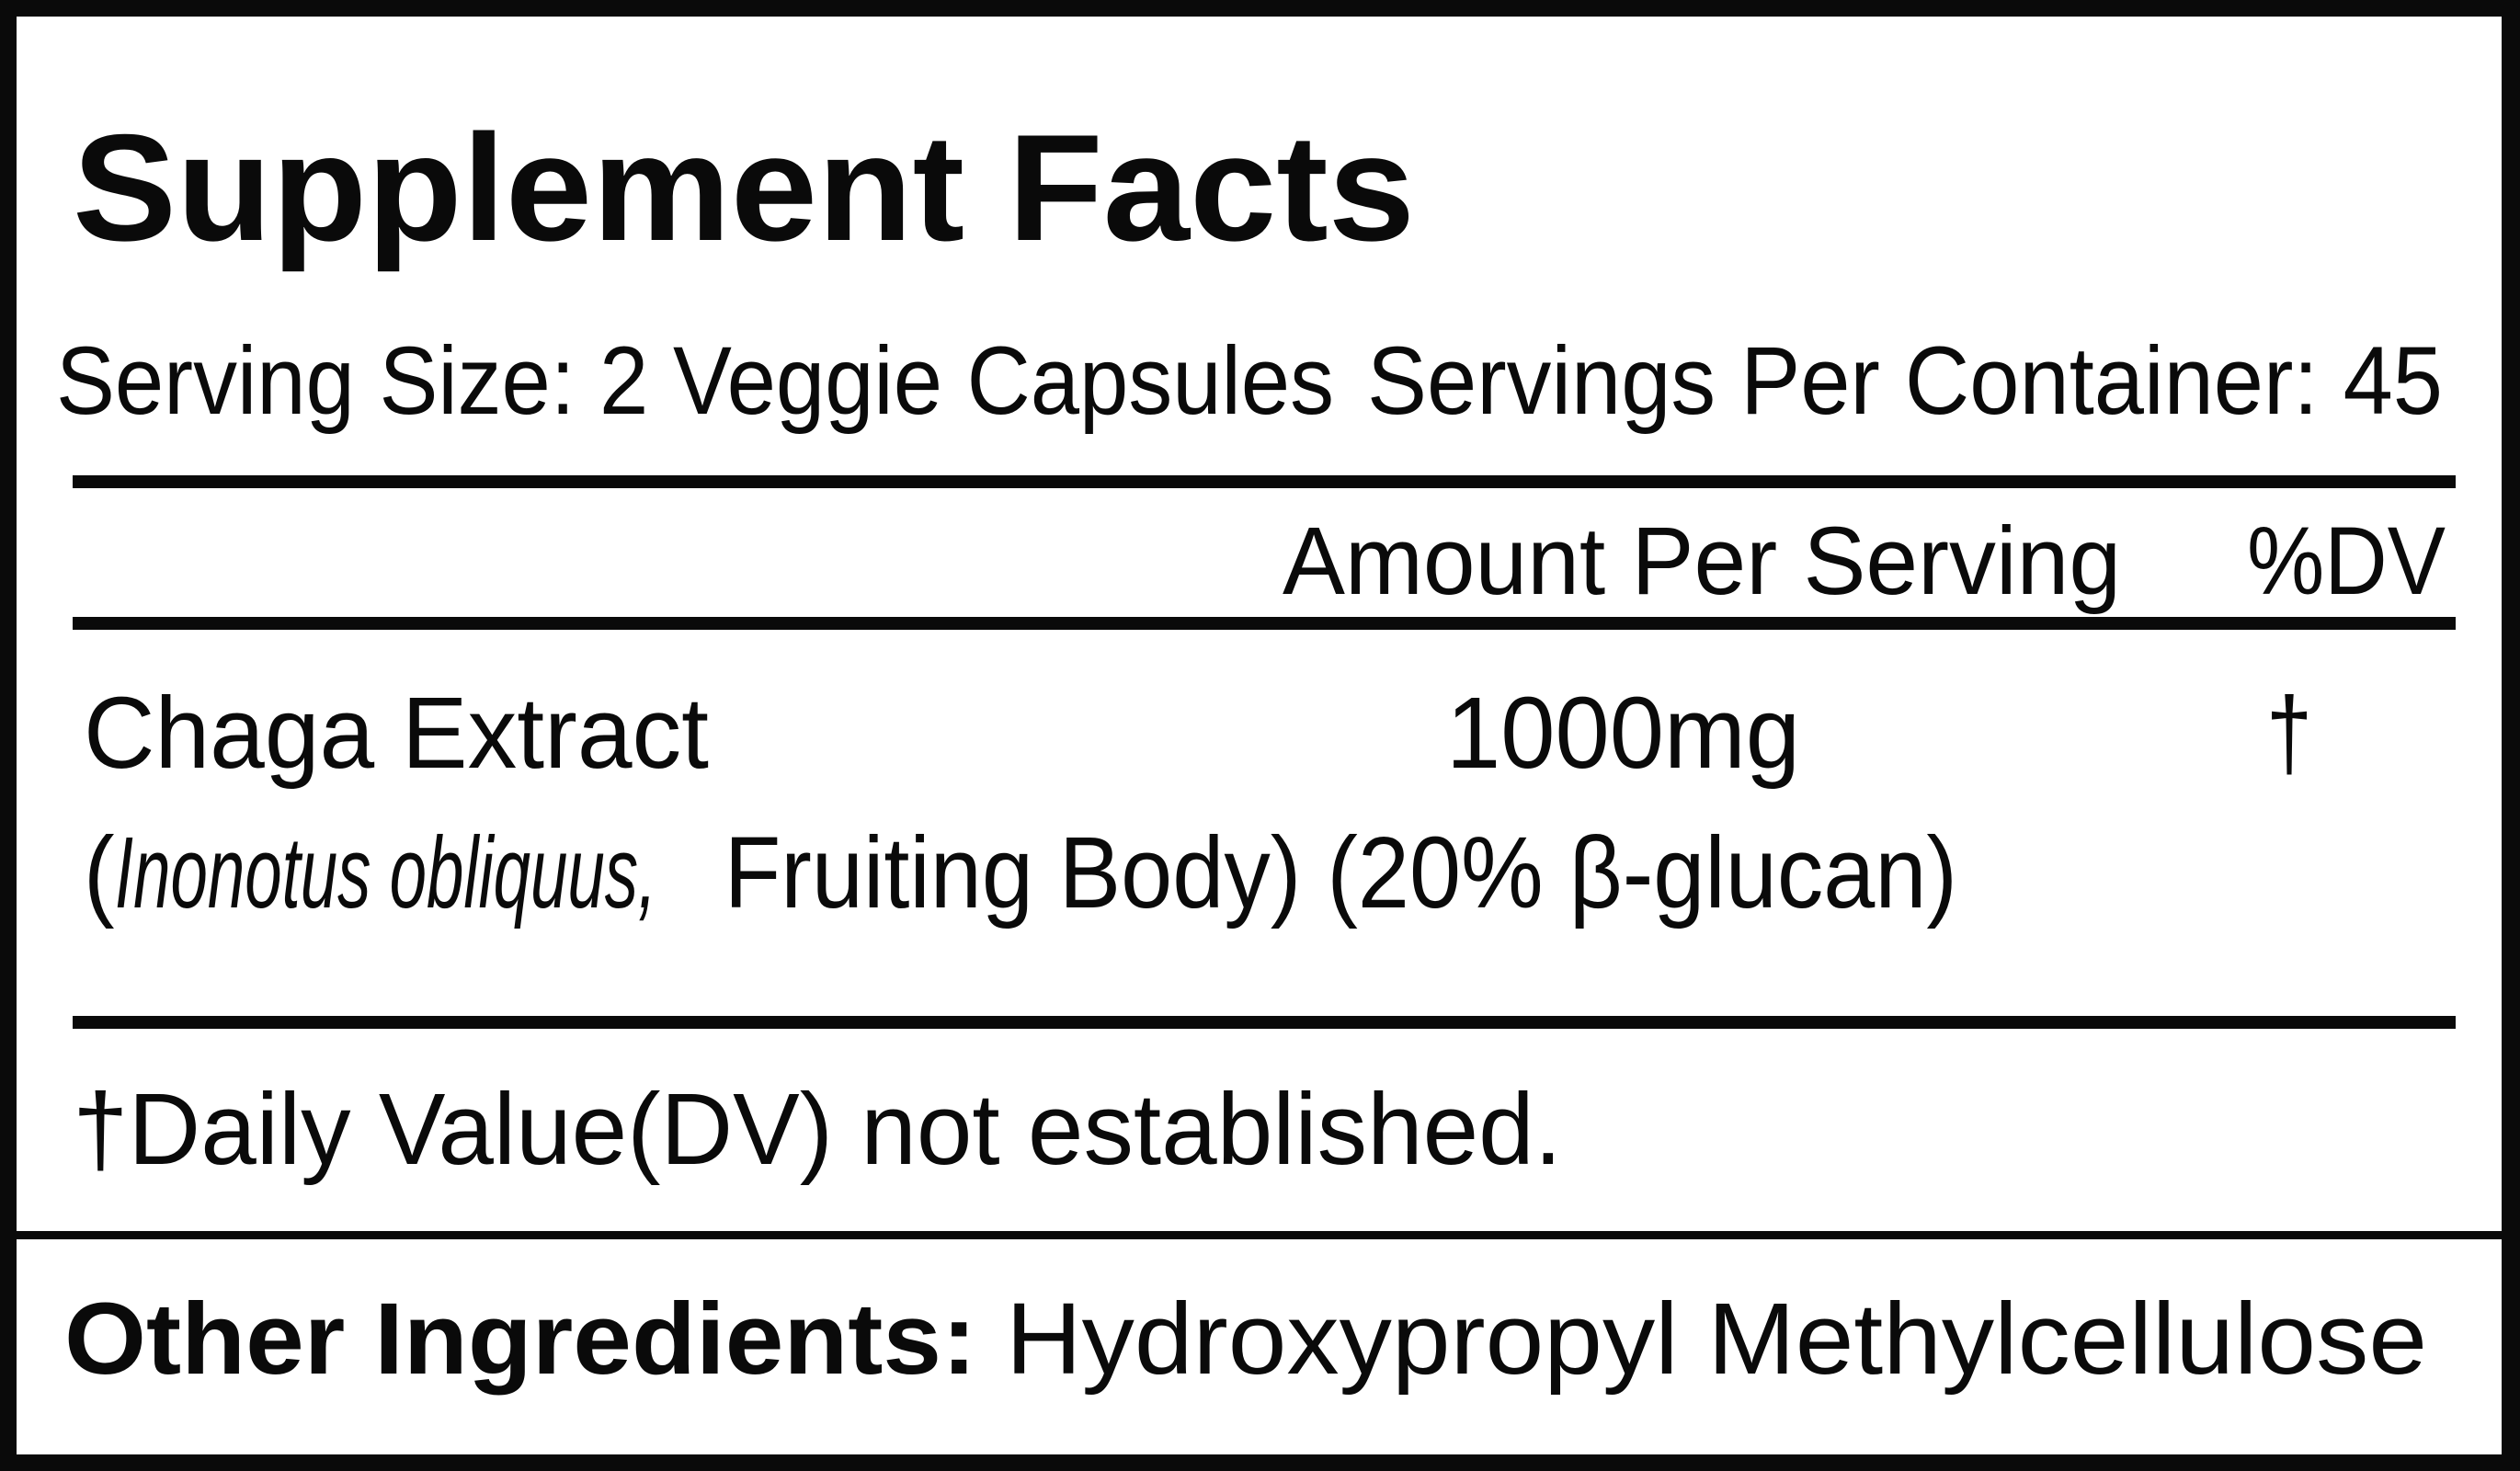 This screenshot has width=2520, height=1471. What do you see at coordinates (2511, 735) in the screenshot?
I see `border-right` at bounding box center [2511, 735].